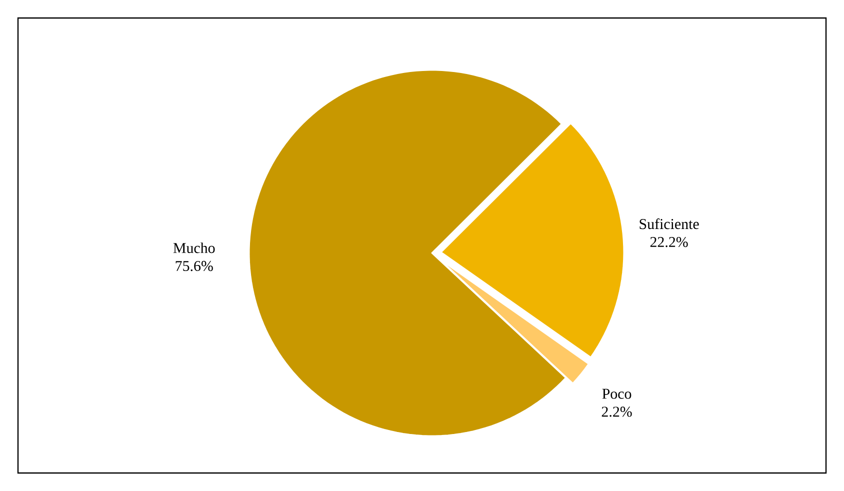 The image size is (844, 491). What do you see at coordinates (194, 266) in the screenshot?
I see `data-label: 75.6%` at bounding box center [194, 266].